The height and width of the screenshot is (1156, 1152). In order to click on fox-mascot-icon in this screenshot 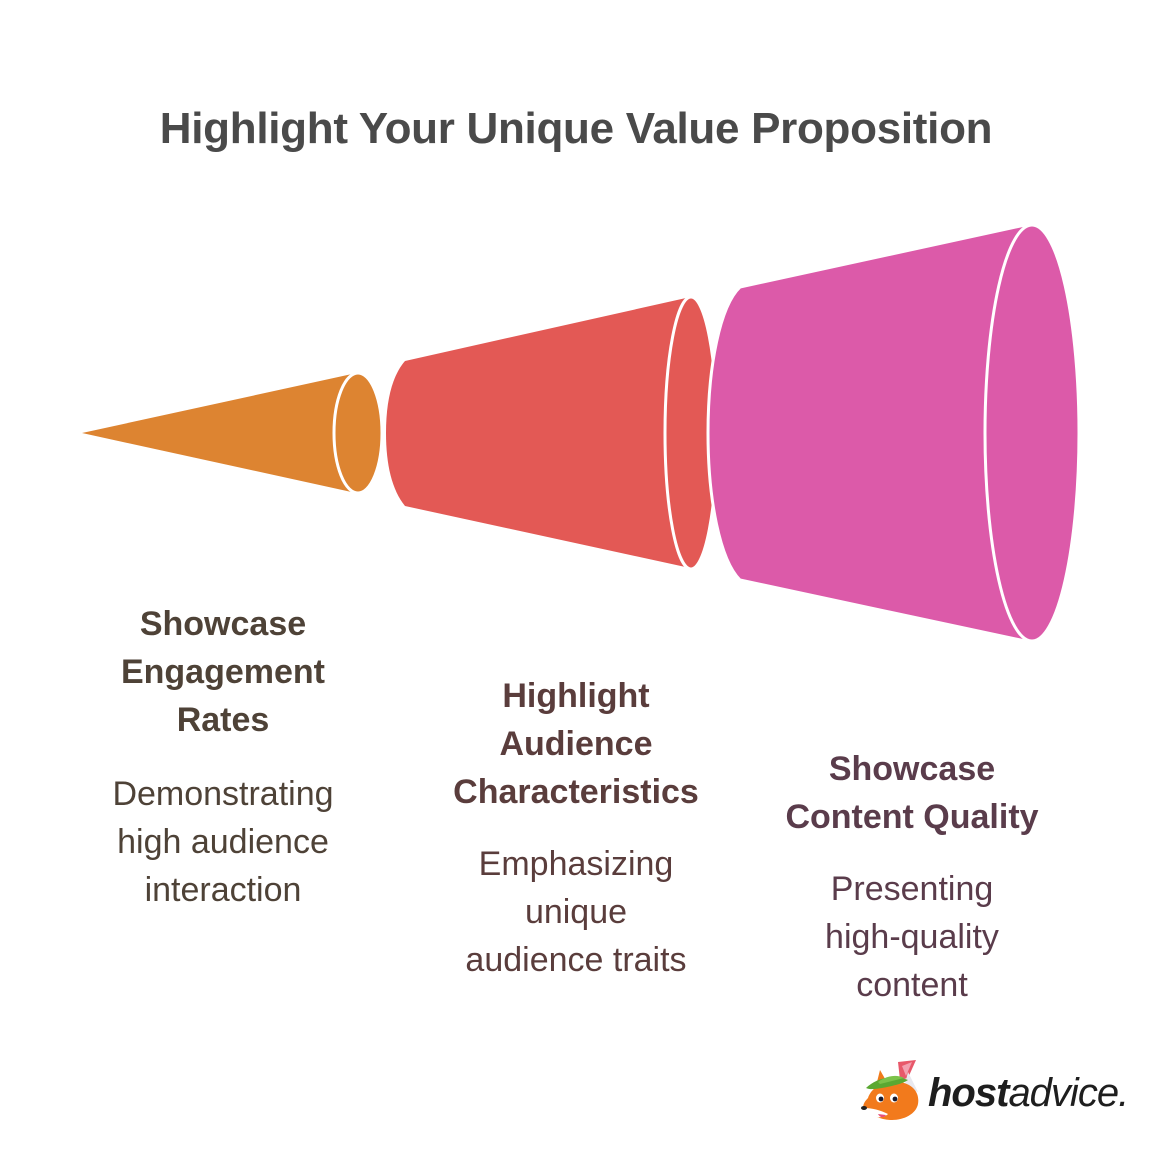, I will do `click(890, 1090)`.